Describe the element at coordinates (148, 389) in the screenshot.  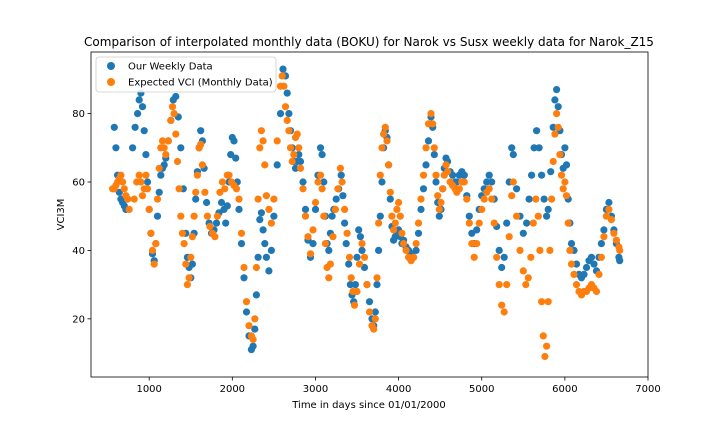
I see `x-tick-label: 1000` at that location.